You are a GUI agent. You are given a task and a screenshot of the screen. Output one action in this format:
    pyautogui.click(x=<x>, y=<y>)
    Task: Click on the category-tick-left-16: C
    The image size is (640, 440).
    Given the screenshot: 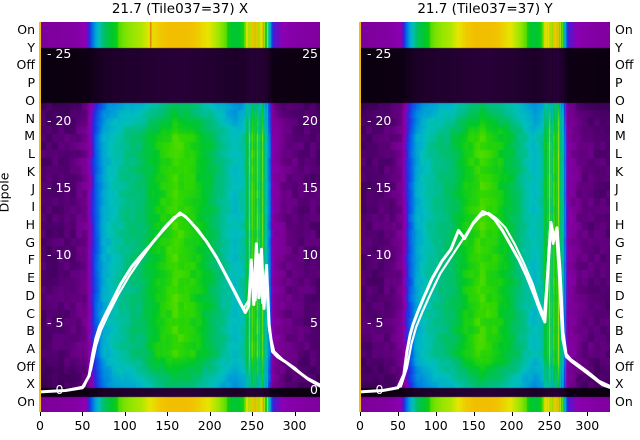 What is the action you would take?
    pyautogui.click(x=30, y=313)
    